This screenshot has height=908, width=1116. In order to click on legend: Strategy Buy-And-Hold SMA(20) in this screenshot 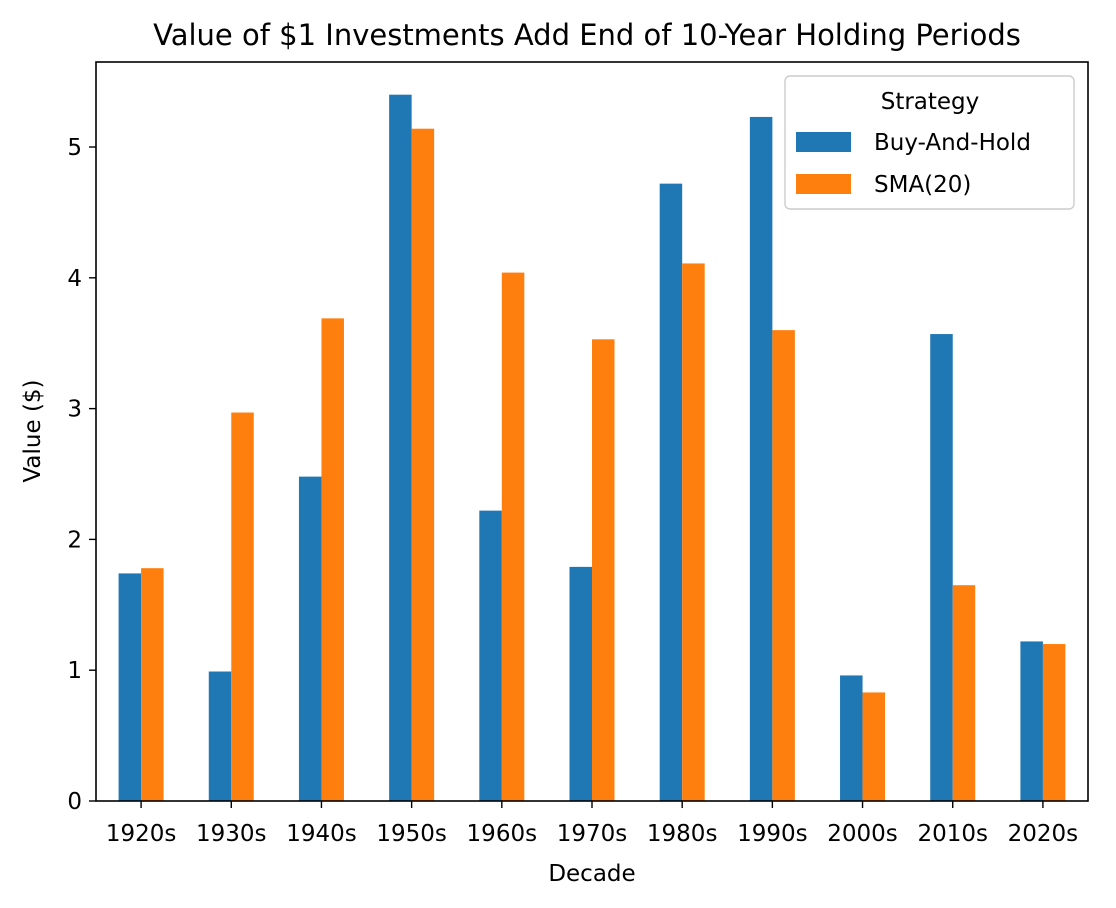, I will do `click(929, 142)`.